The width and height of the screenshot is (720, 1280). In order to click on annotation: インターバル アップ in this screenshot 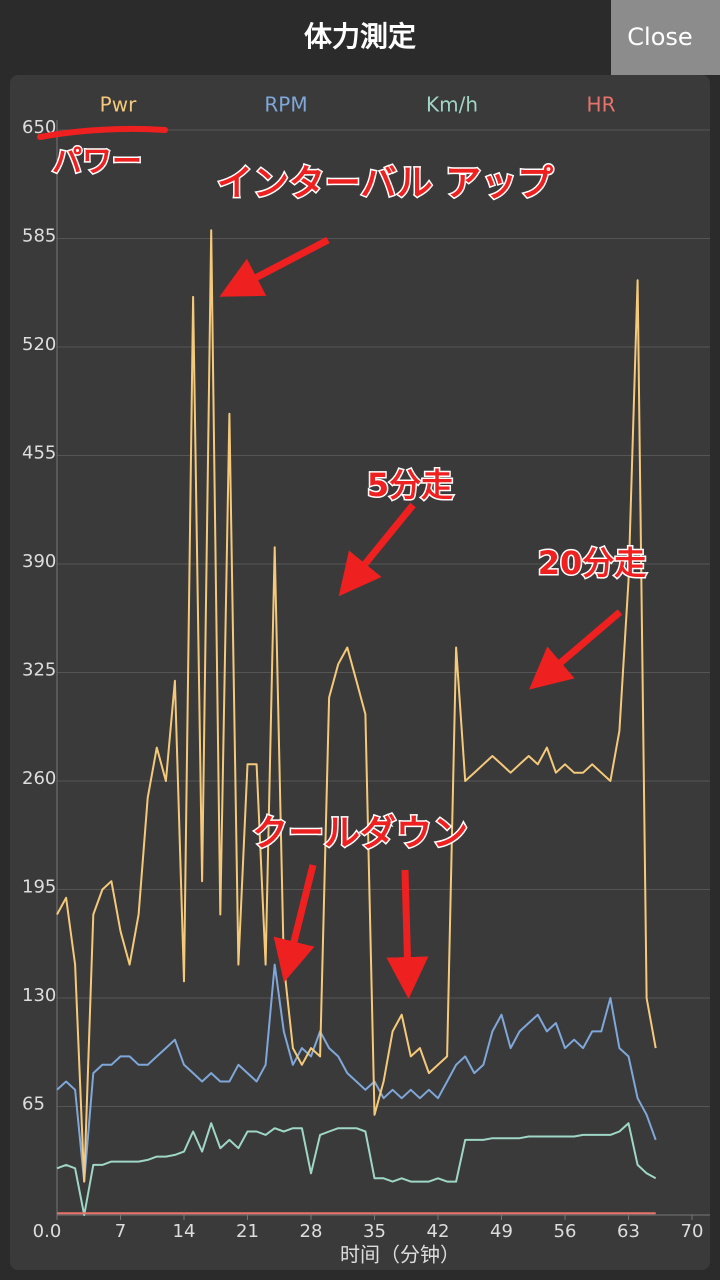, I will do `click(385, 183)`.